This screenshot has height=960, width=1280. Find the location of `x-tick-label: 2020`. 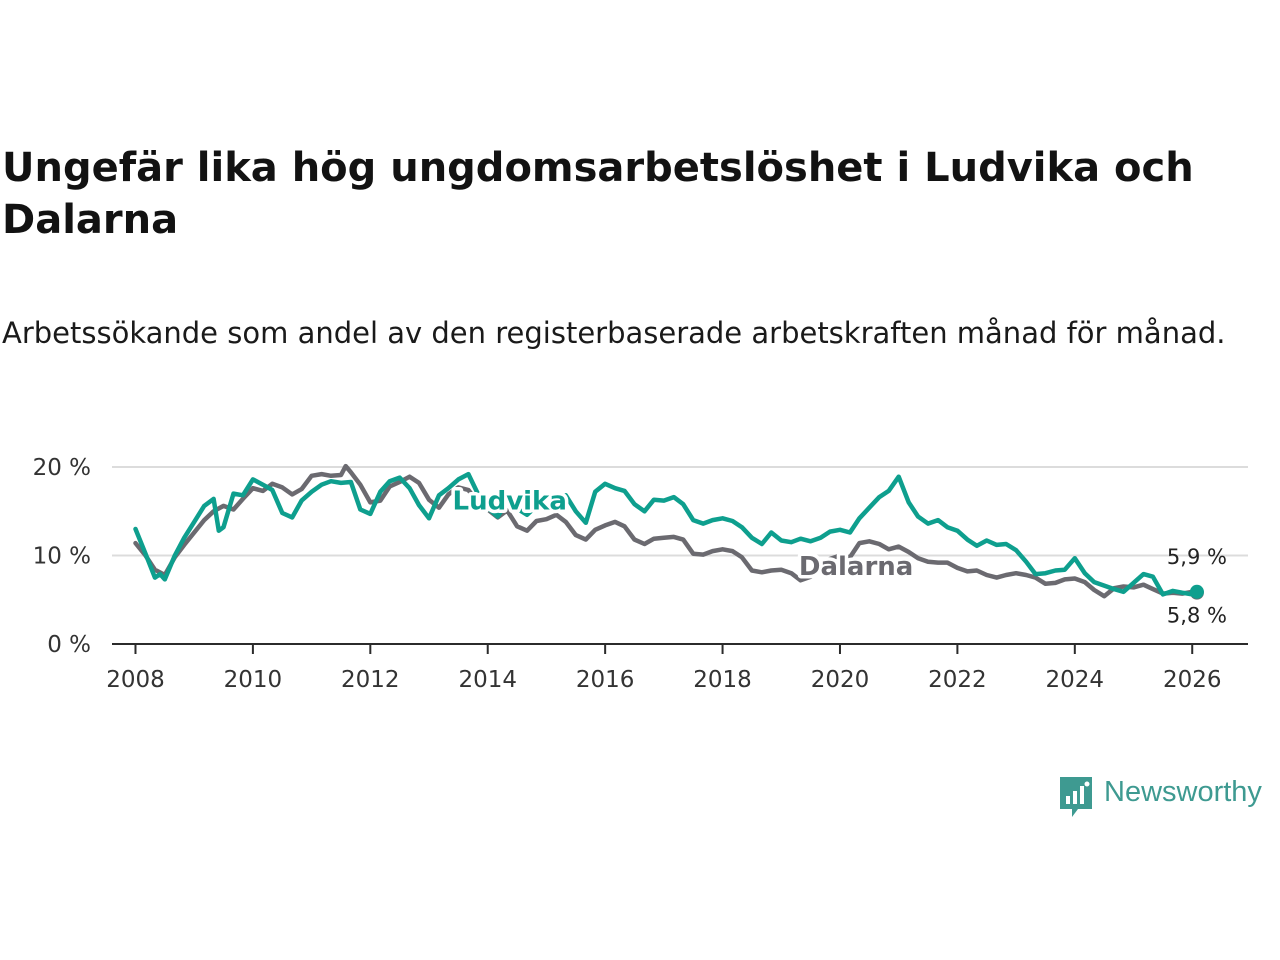

x-tick-label: 2020 is located at coordinates (840, 680).